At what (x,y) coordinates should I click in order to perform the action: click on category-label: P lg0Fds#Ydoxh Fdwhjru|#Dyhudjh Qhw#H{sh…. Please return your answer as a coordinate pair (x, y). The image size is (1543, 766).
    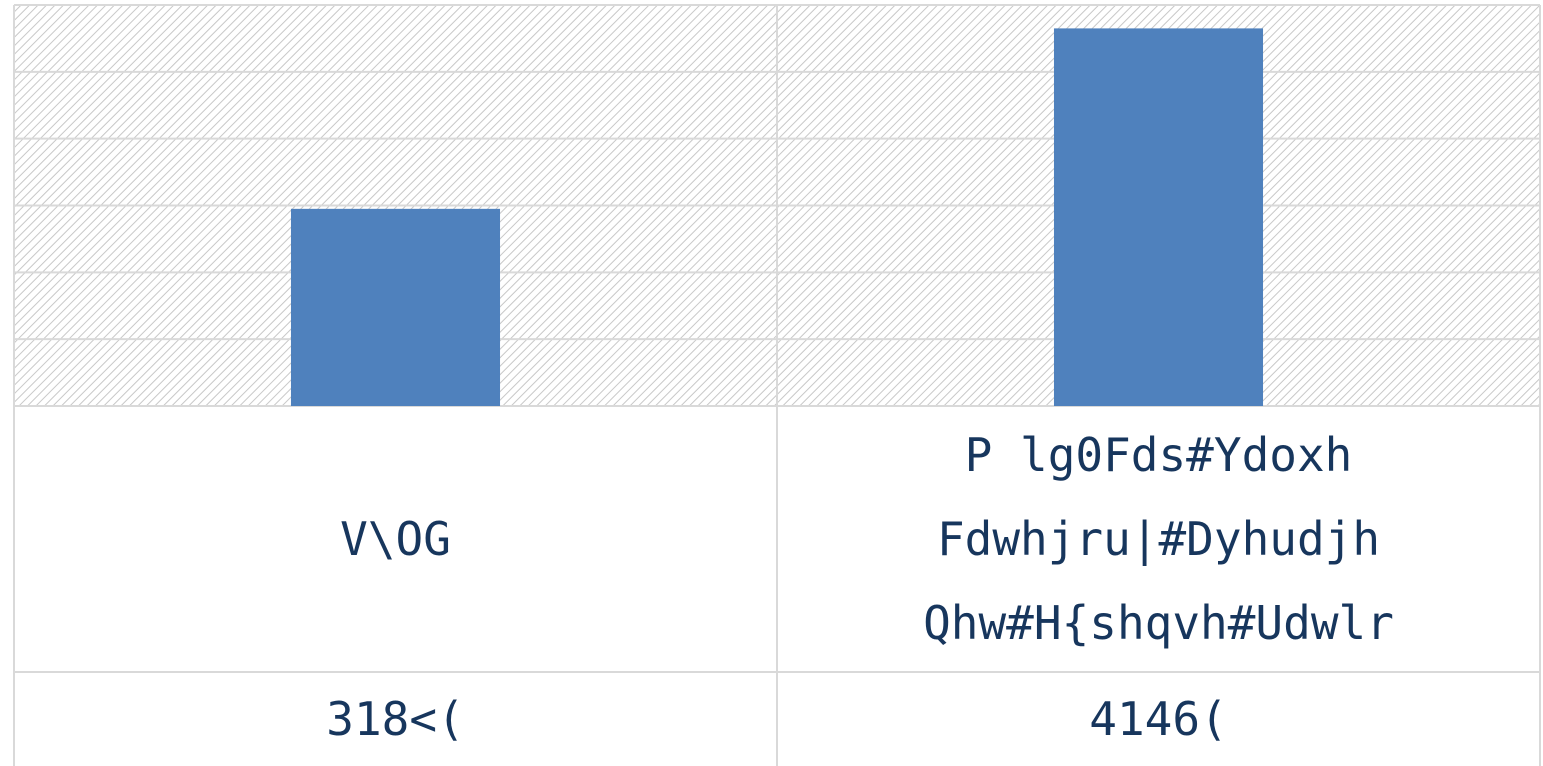
    Looking at the image, I should click on (1158, 539).